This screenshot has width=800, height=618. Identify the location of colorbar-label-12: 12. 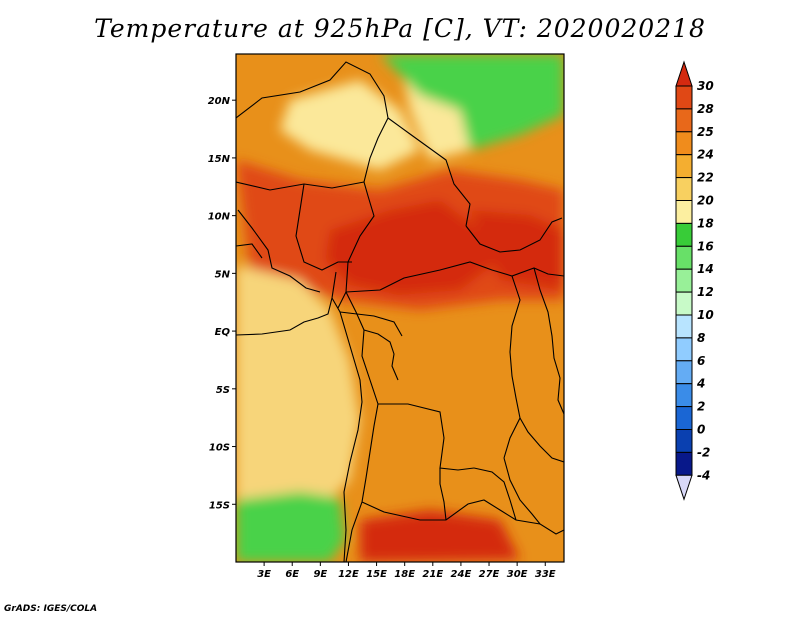
(705, 292).